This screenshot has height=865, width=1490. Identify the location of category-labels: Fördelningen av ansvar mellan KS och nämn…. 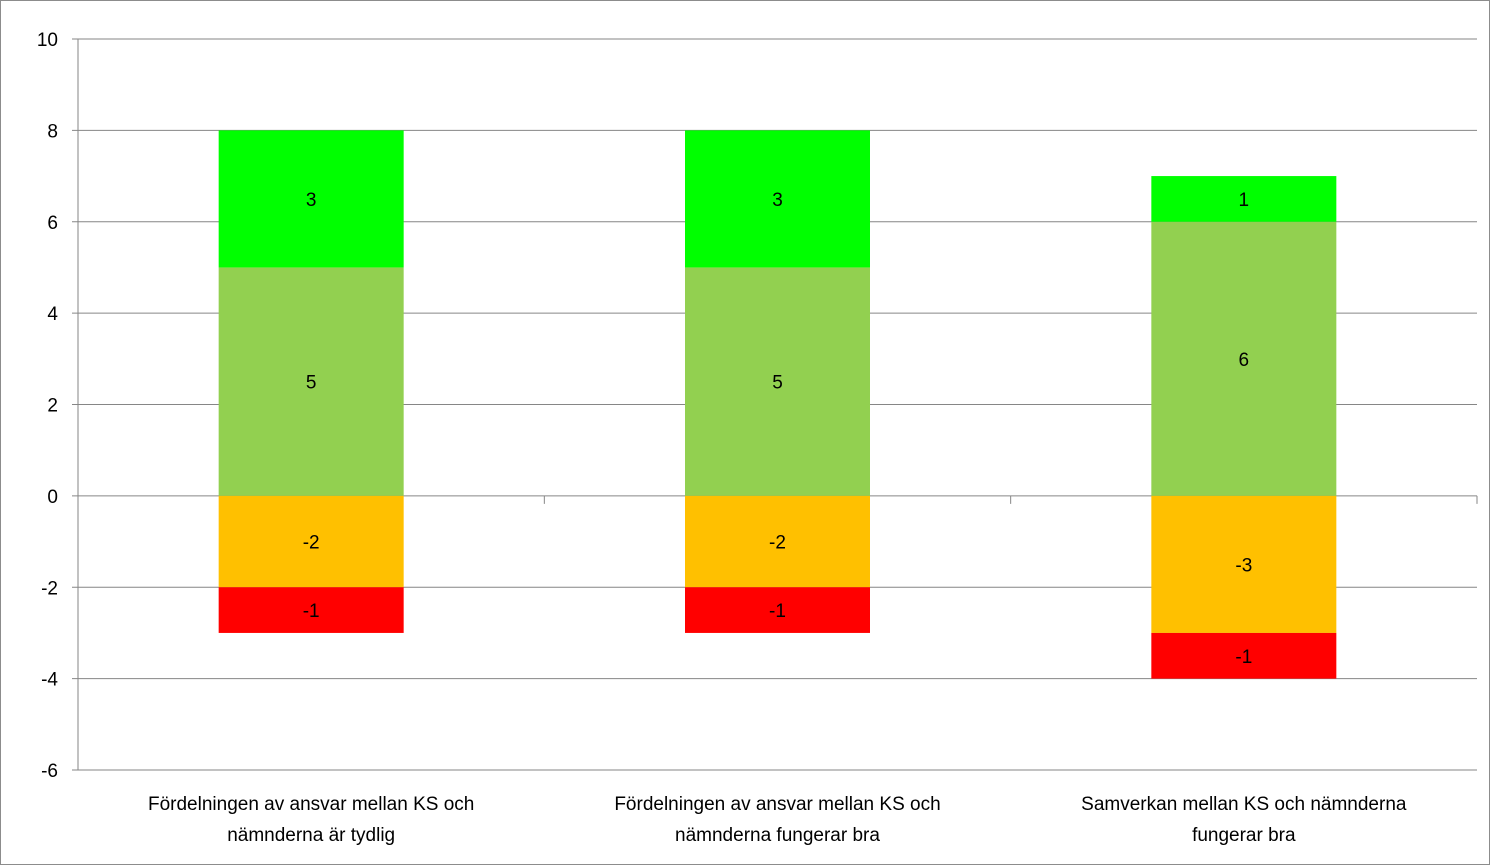
(777, 820).